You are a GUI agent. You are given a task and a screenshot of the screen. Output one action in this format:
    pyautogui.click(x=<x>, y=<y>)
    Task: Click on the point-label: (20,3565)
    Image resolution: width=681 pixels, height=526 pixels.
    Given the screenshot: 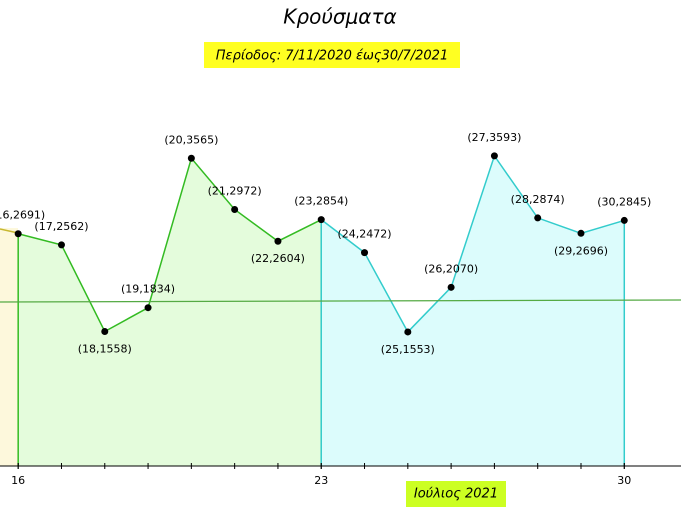 What is the action you would take?
    pyautogui.click(x=191, y=139)
    